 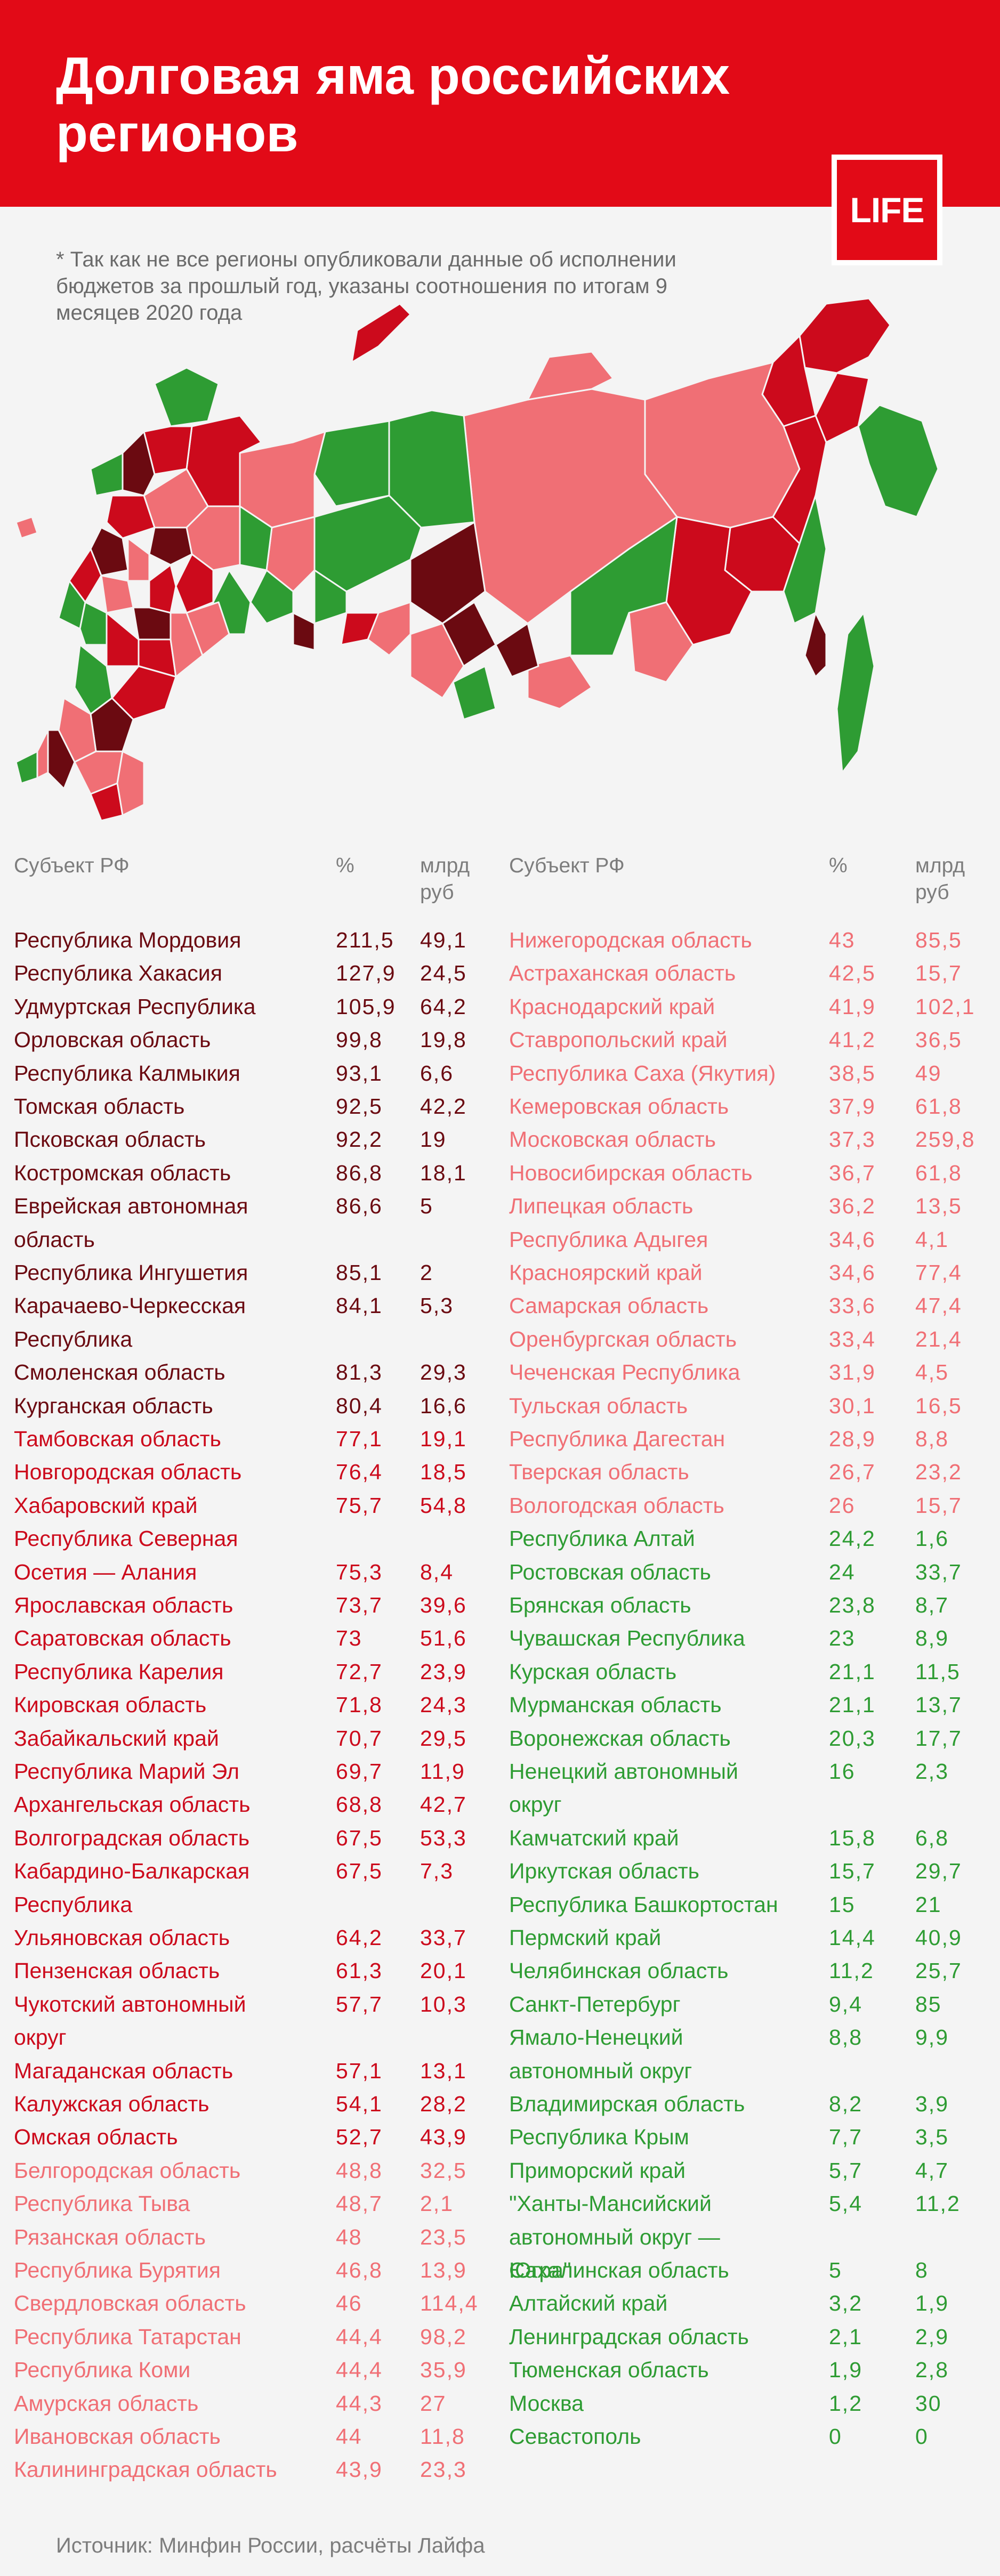 What do you see at coordinates (852, 1338) in the screenshot?
I see `percent-value: 33,4` at bounding box center [852, 1338].